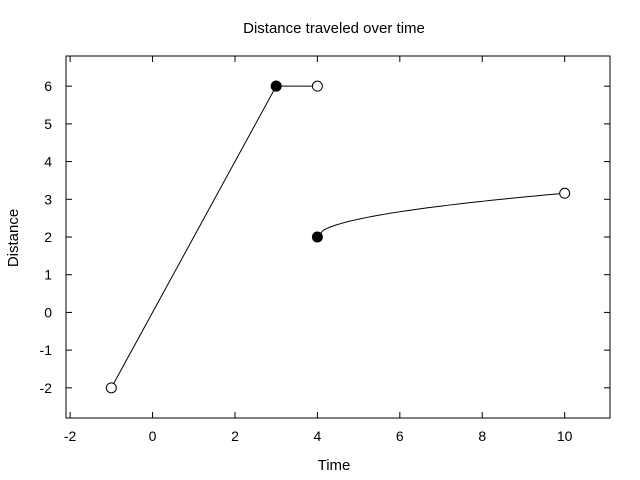 The width and height of the screenshot is (640, 480). Describe the element at coordinates (565, 436) in the screenshot. I see `x-tick-label: 10` at that location.